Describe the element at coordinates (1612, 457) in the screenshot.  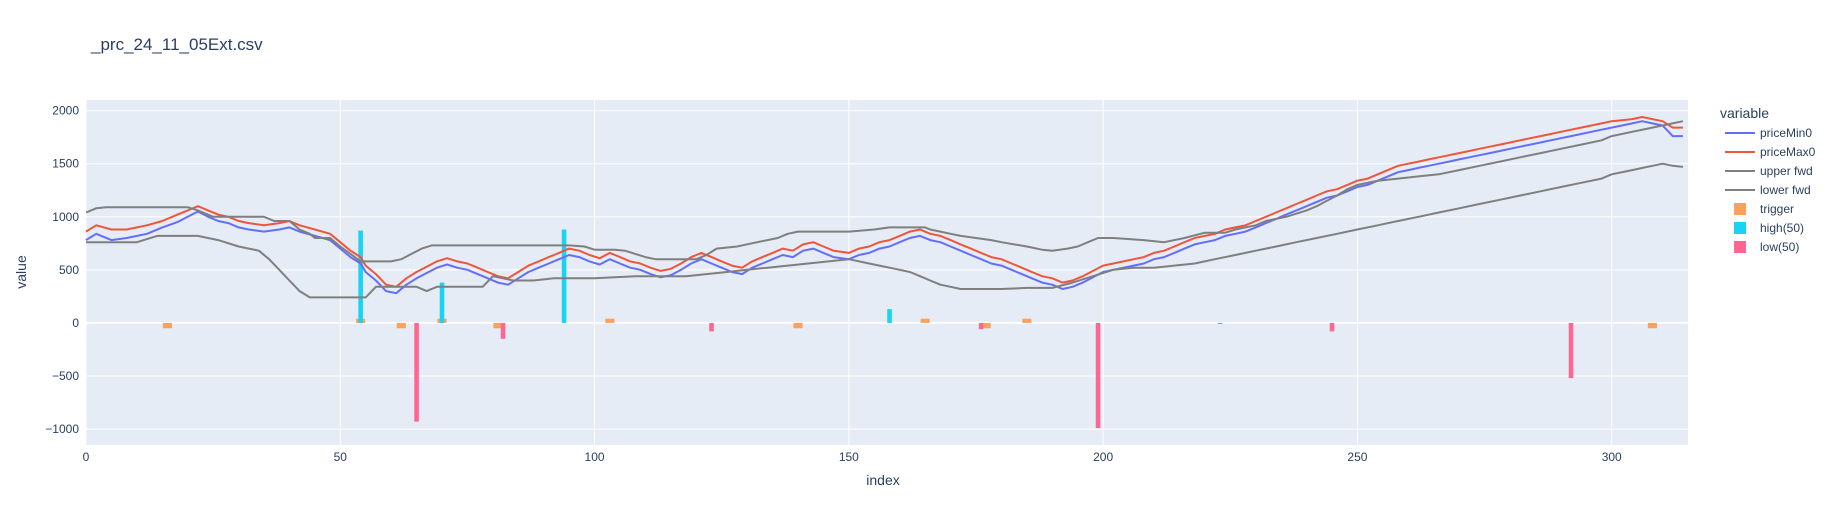
I see `x-tick-label: 300` at that location.